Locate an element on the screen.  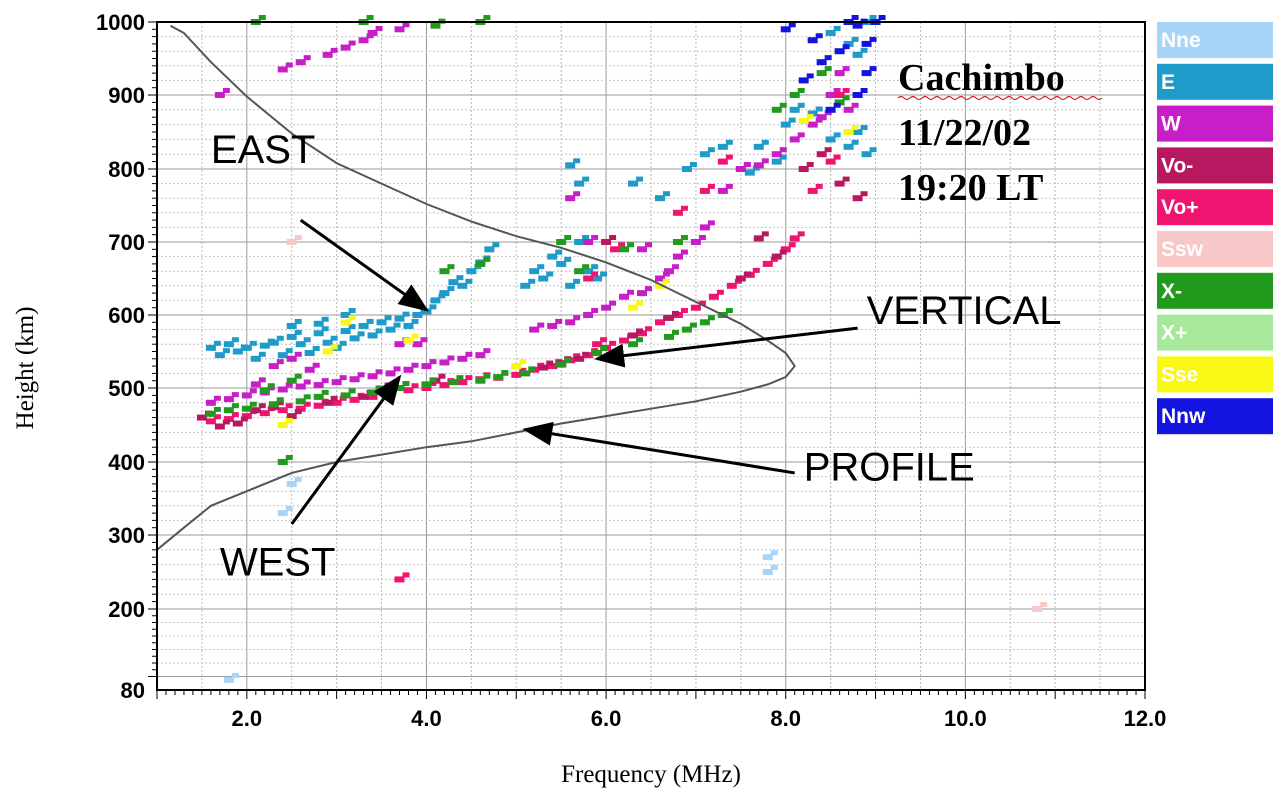
y-tick-label: 300 is located at coordinates (126, 535).